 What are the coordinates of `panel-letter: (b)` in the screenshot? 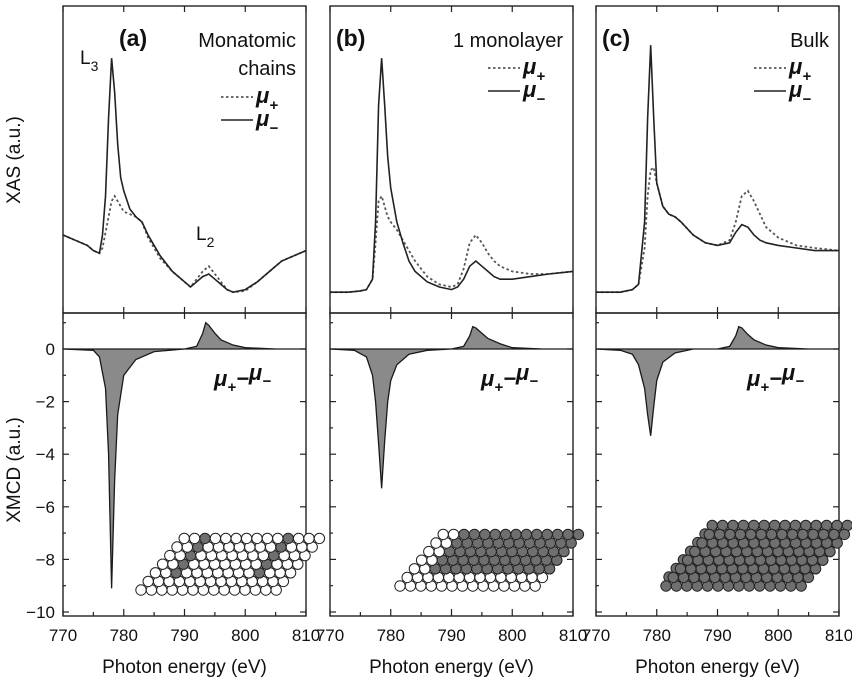 It's located at (350, 38).